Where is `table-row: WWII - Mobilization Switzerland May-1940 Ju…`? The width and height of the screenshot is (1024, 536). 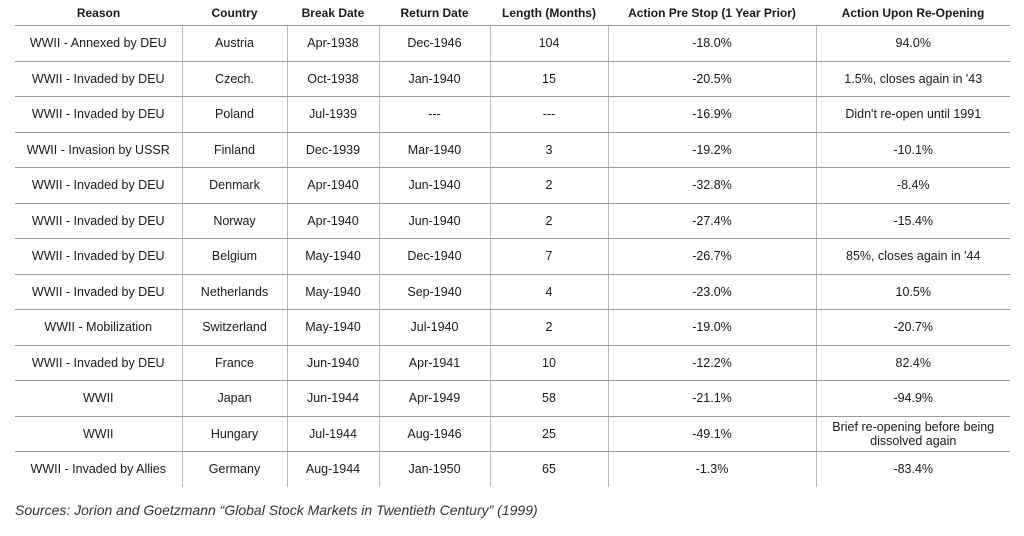
table-row: WWII - Mobilization Switzerland May-1940 Ju… is located at coordinates (512, 327).